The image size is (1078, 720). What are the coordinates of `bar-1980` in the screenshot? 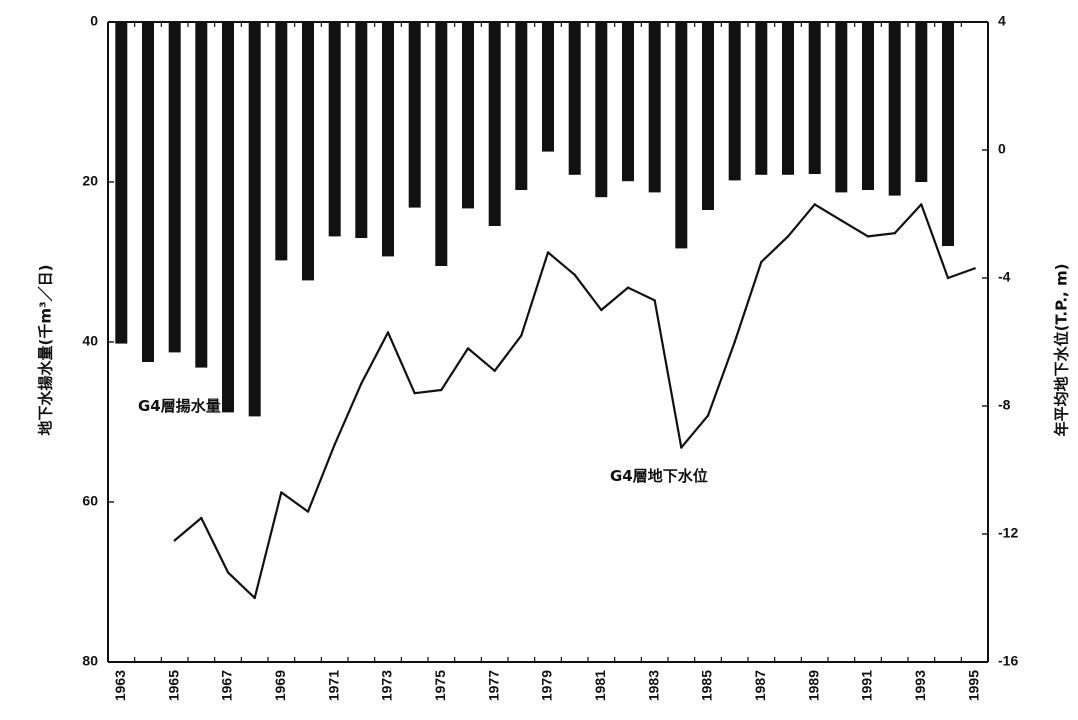 It's located at (575, 98).